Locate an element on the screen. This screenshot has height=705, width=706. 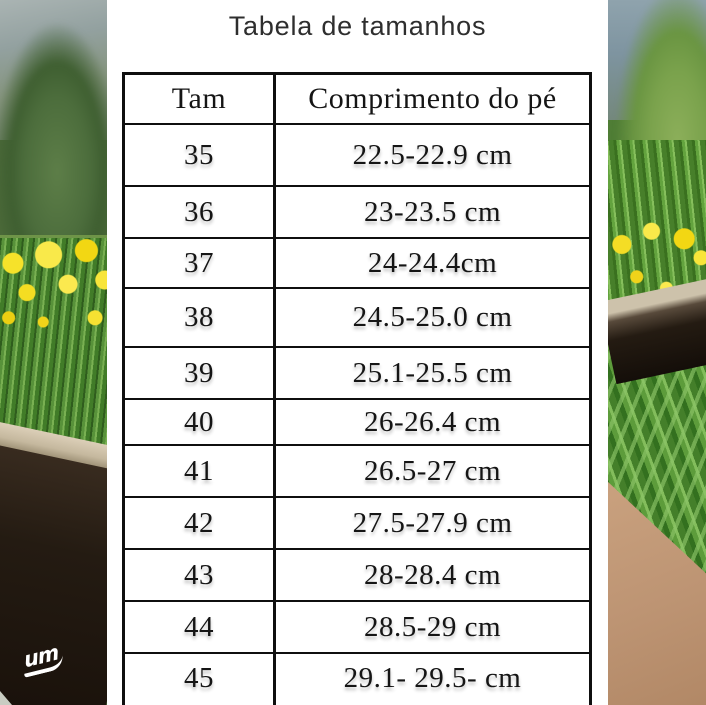
size-value: 35 is located at coordinates (199, 155).